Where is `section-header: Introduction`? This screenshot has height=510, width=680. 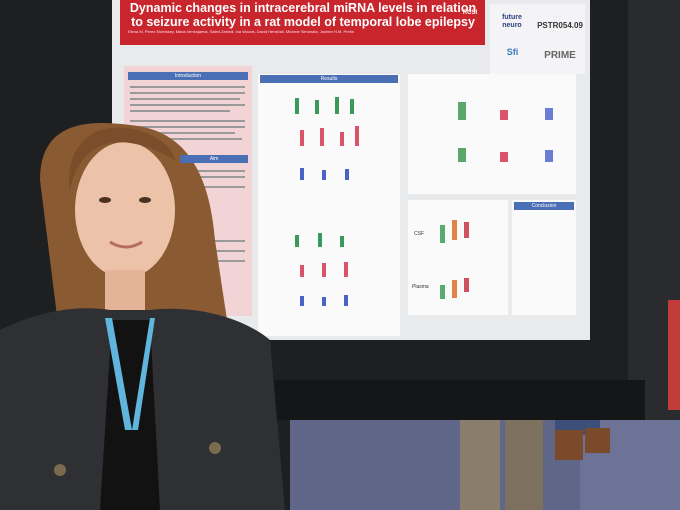 section-header: Introduction is located at coordinates (188, 76).